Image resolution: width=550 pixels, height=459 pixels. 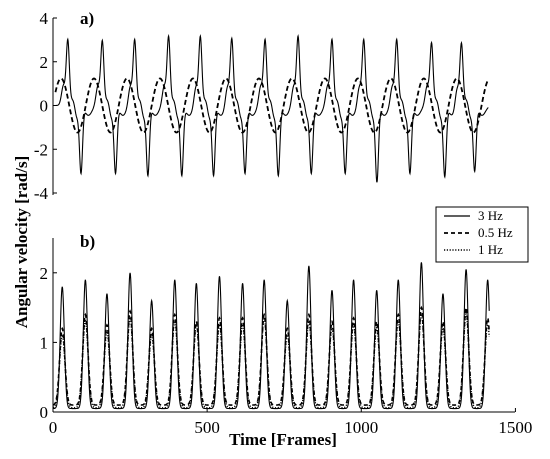 I want to click on panel-a-series-dashed, so click(x=272, y=105).